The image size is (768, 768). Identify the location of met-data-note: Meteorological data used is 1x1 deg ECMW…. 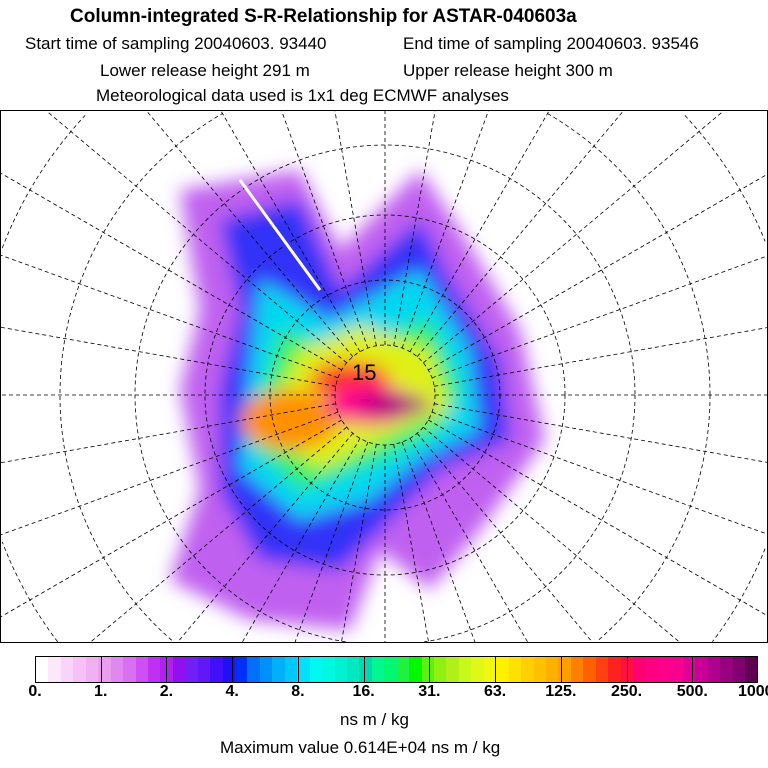
(302, 95).